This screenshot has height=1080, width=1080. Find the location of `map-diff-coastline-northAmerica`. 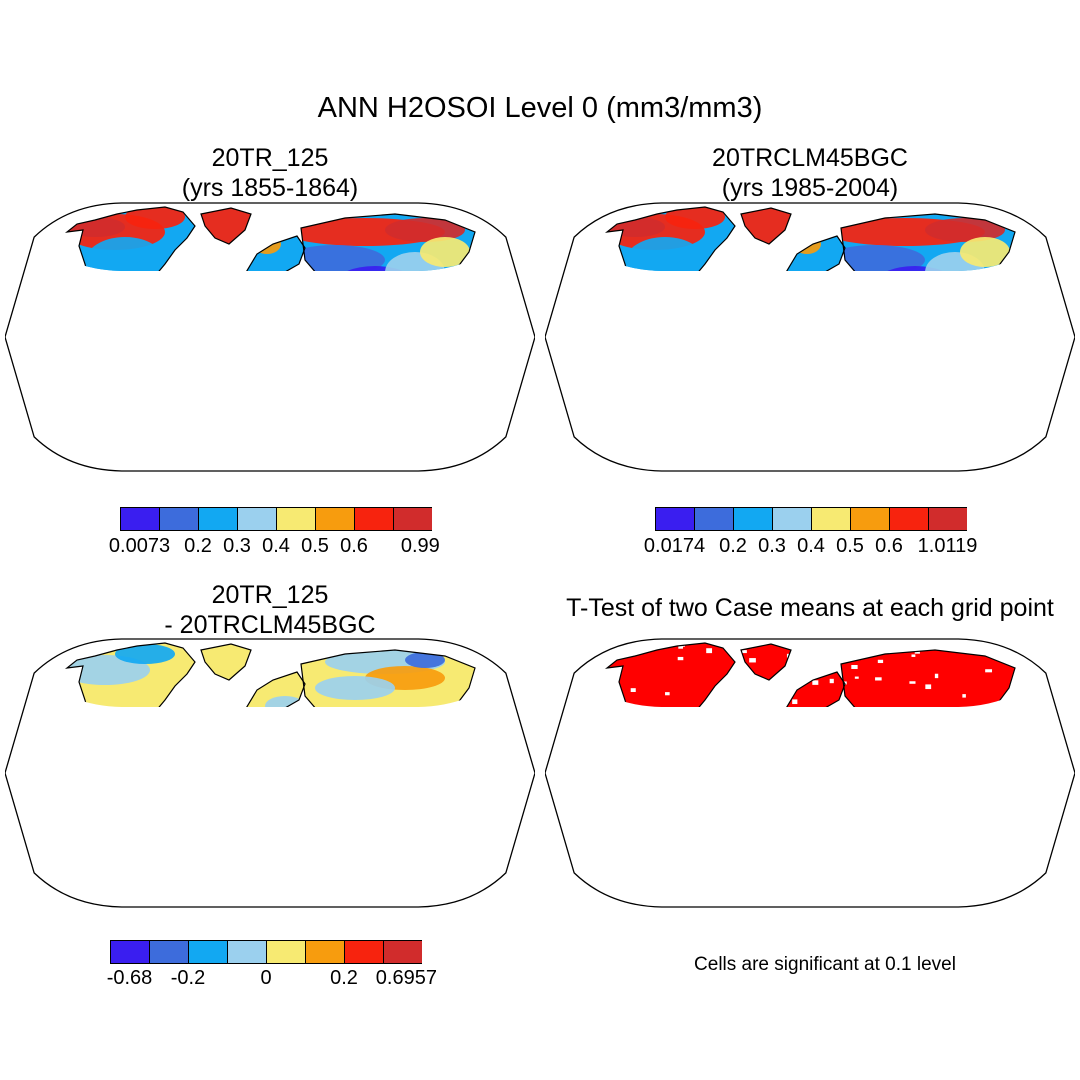

map-diff-coastline-northAmerica is located at coordinates (130, 674).